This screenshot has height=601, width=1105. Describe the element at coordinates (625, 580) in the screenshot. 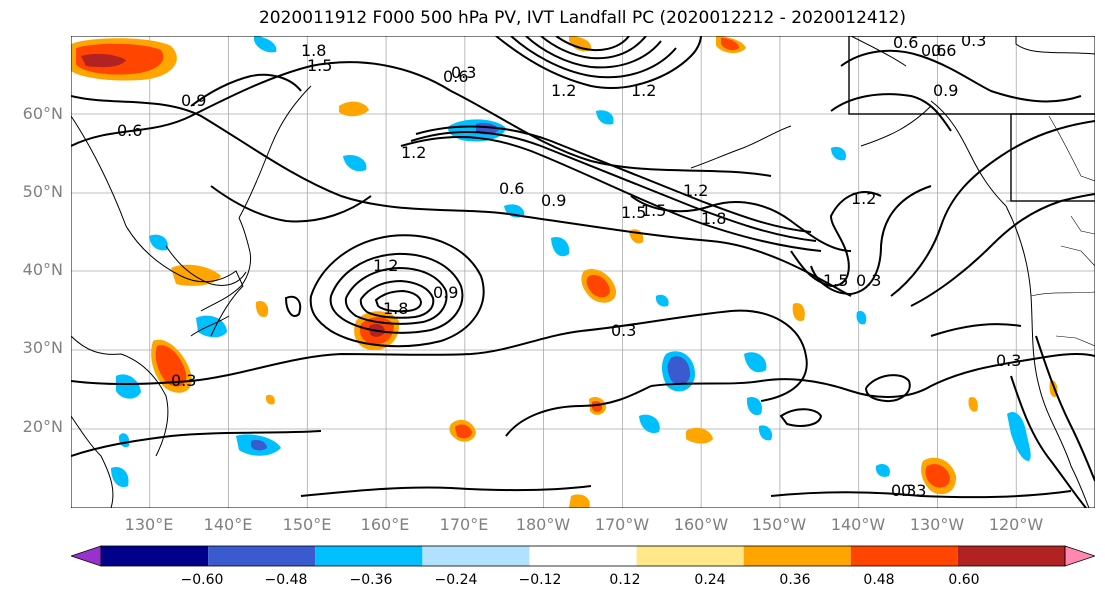

I see `colorbar-tick: 0.12` at that location.